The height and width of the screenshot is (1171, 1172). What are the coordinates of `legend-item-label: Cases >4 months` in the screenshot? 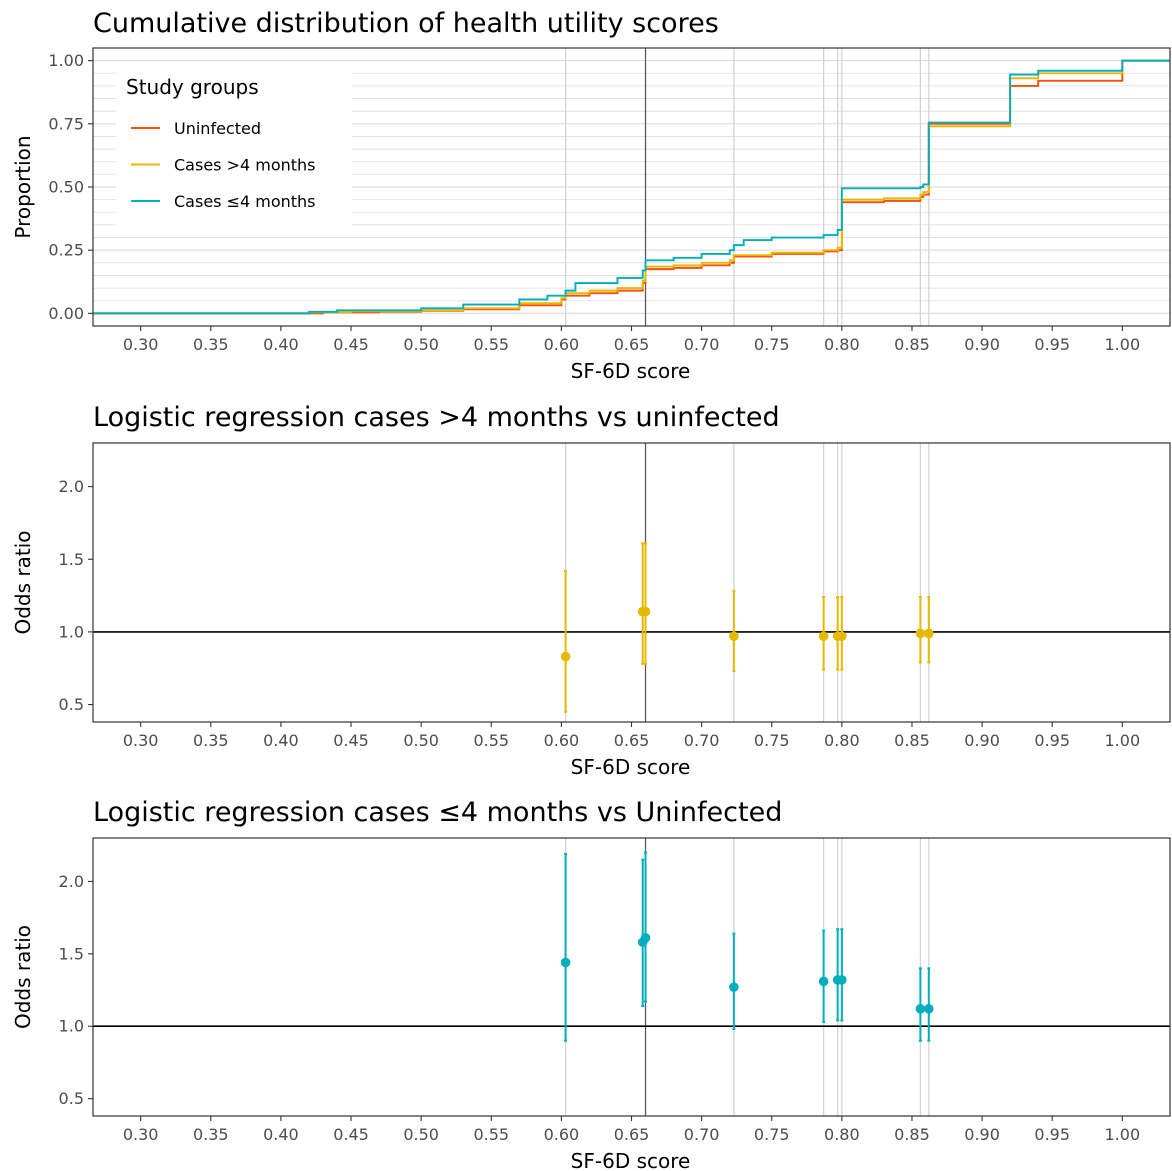 It's located at (245, 165).